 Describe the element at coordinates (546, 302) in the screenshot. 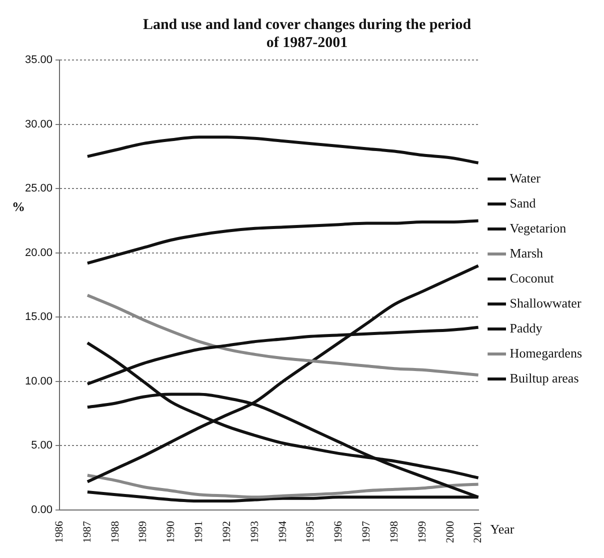

I see `legend-label: Shallowwater` at that location.